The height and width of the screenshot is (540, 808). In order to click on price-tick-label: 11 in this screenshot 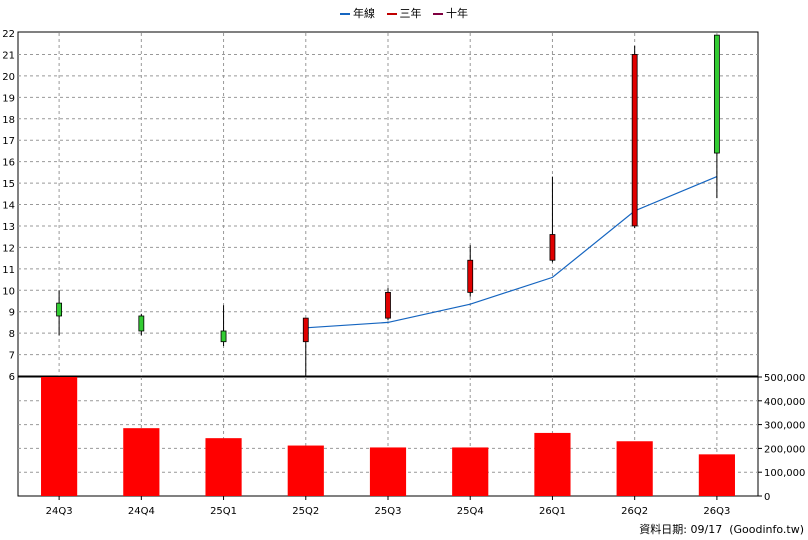, I will do `click(8, 270)`.